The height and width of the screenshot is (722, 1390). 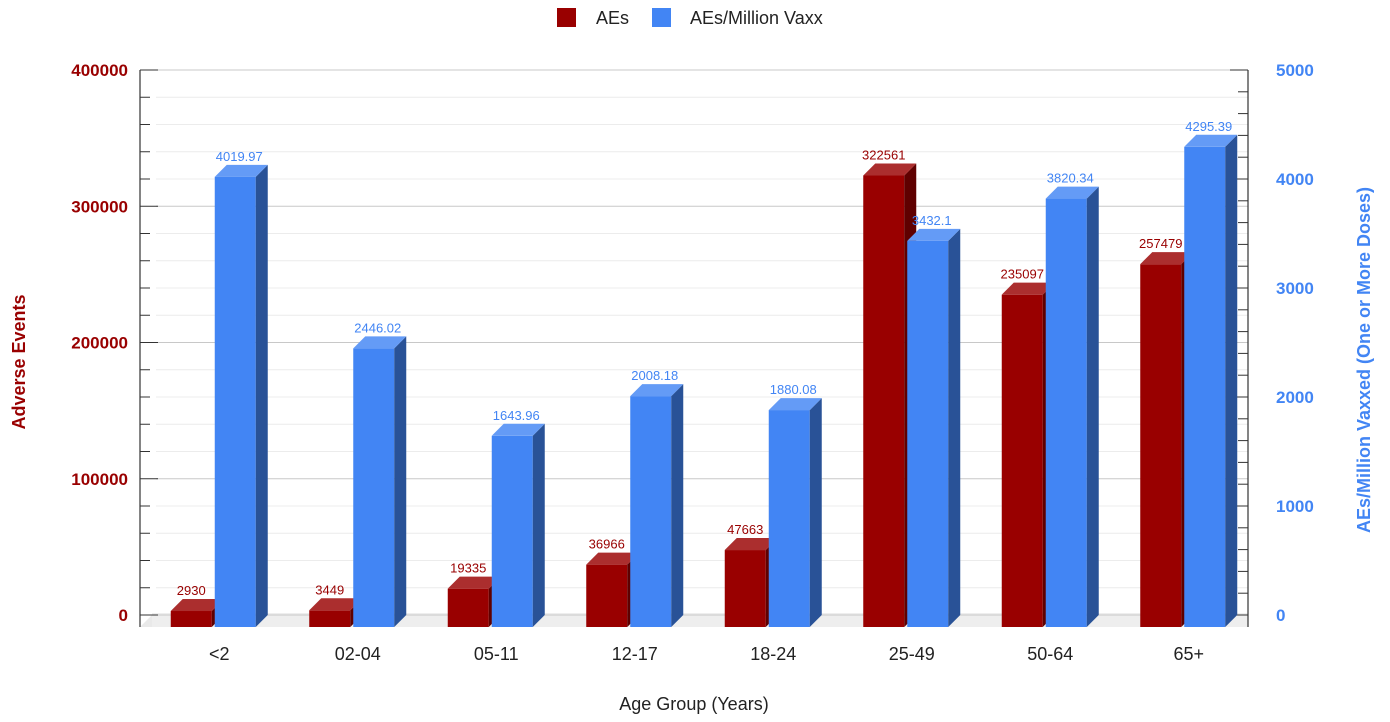 What do you see at coordinates (1160, 243) in the screenshot?
I see `data-label-aes: 257479` at bounding box center [1160, 243].